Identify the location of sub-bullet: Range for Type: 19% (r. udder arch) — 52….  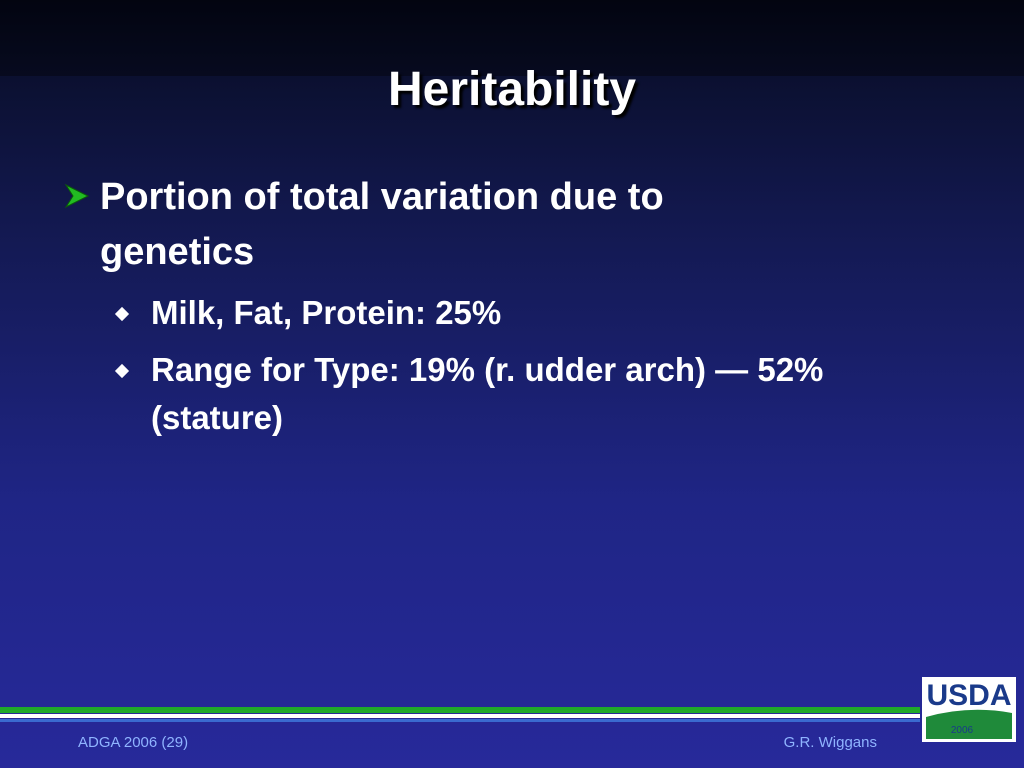
(487, 393).